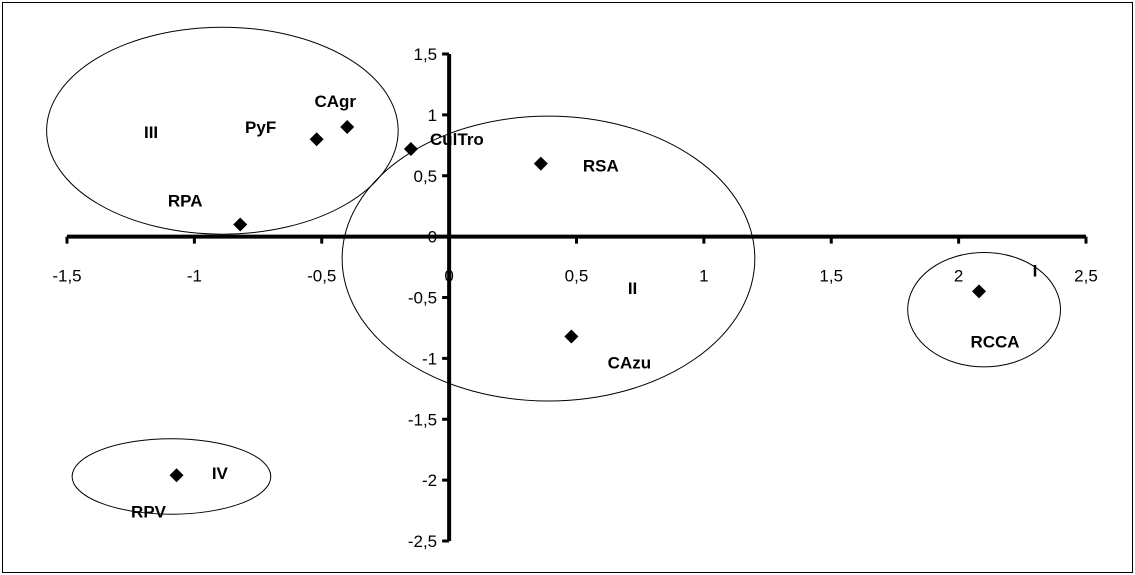 The image size is (1135, 575). Describe the element at coordinates (994, 341) in the screenshot. I see `point-label-rcca: RCCA` at that location.